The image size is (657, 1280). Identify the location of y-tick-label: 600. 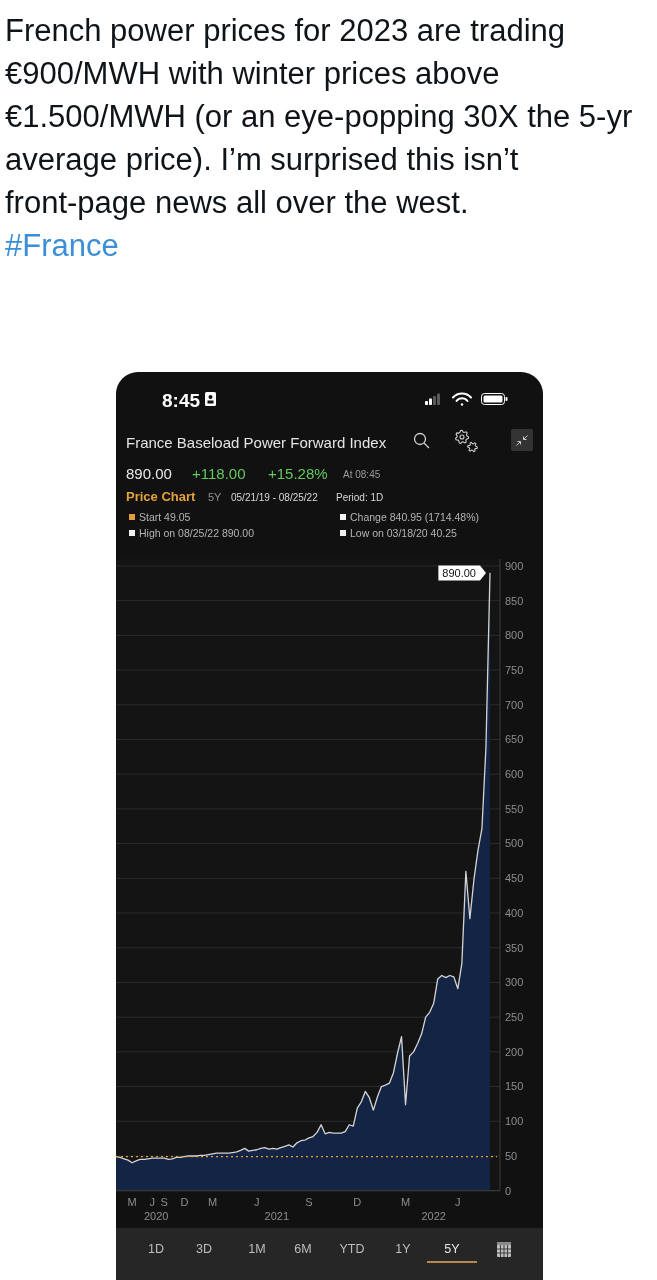
(514, 774).